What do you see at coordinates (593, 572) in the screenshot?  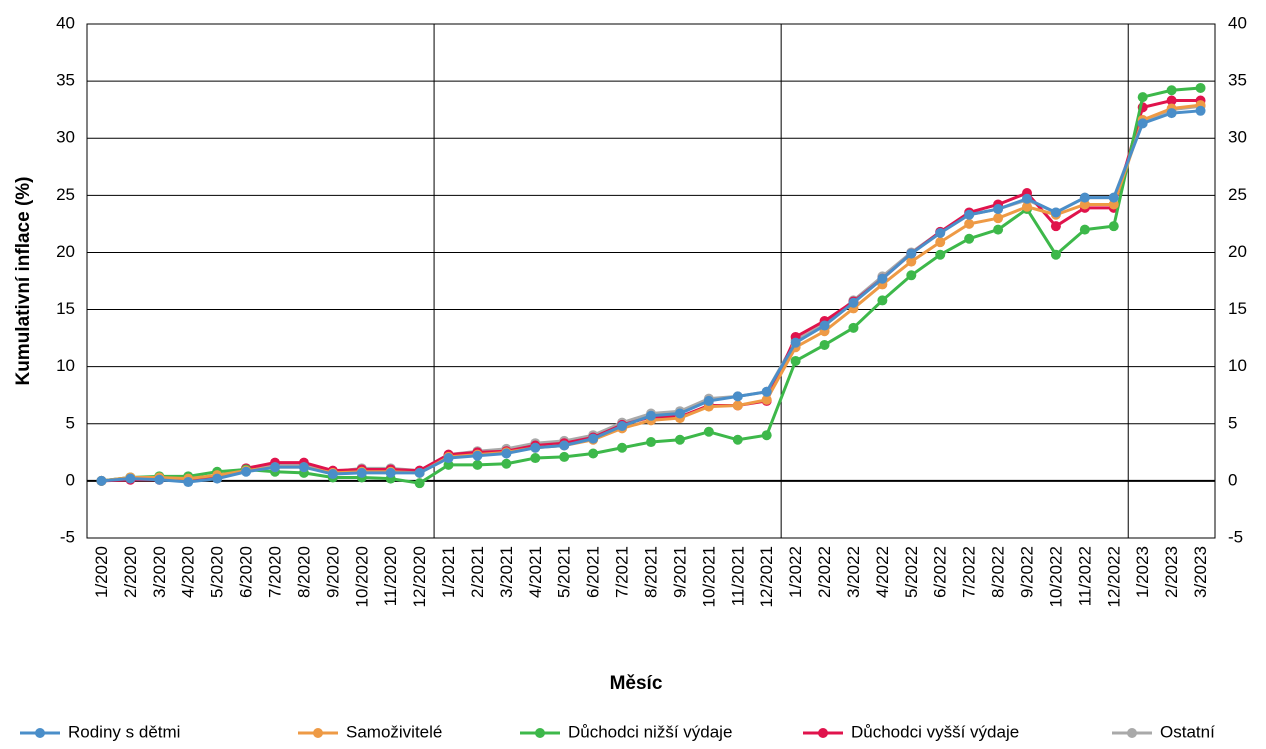 I see `x-tick-label: 6/2021` at bounding box center [593, 572].